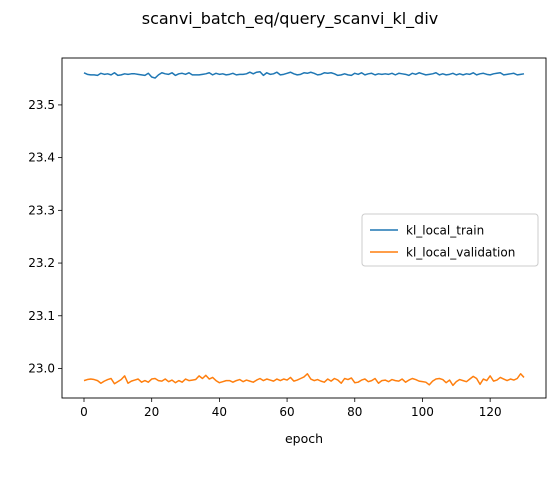  Describe the element at coordinates (151, 412) in the screenshot. I see `x-tick-label: 20` at that location.